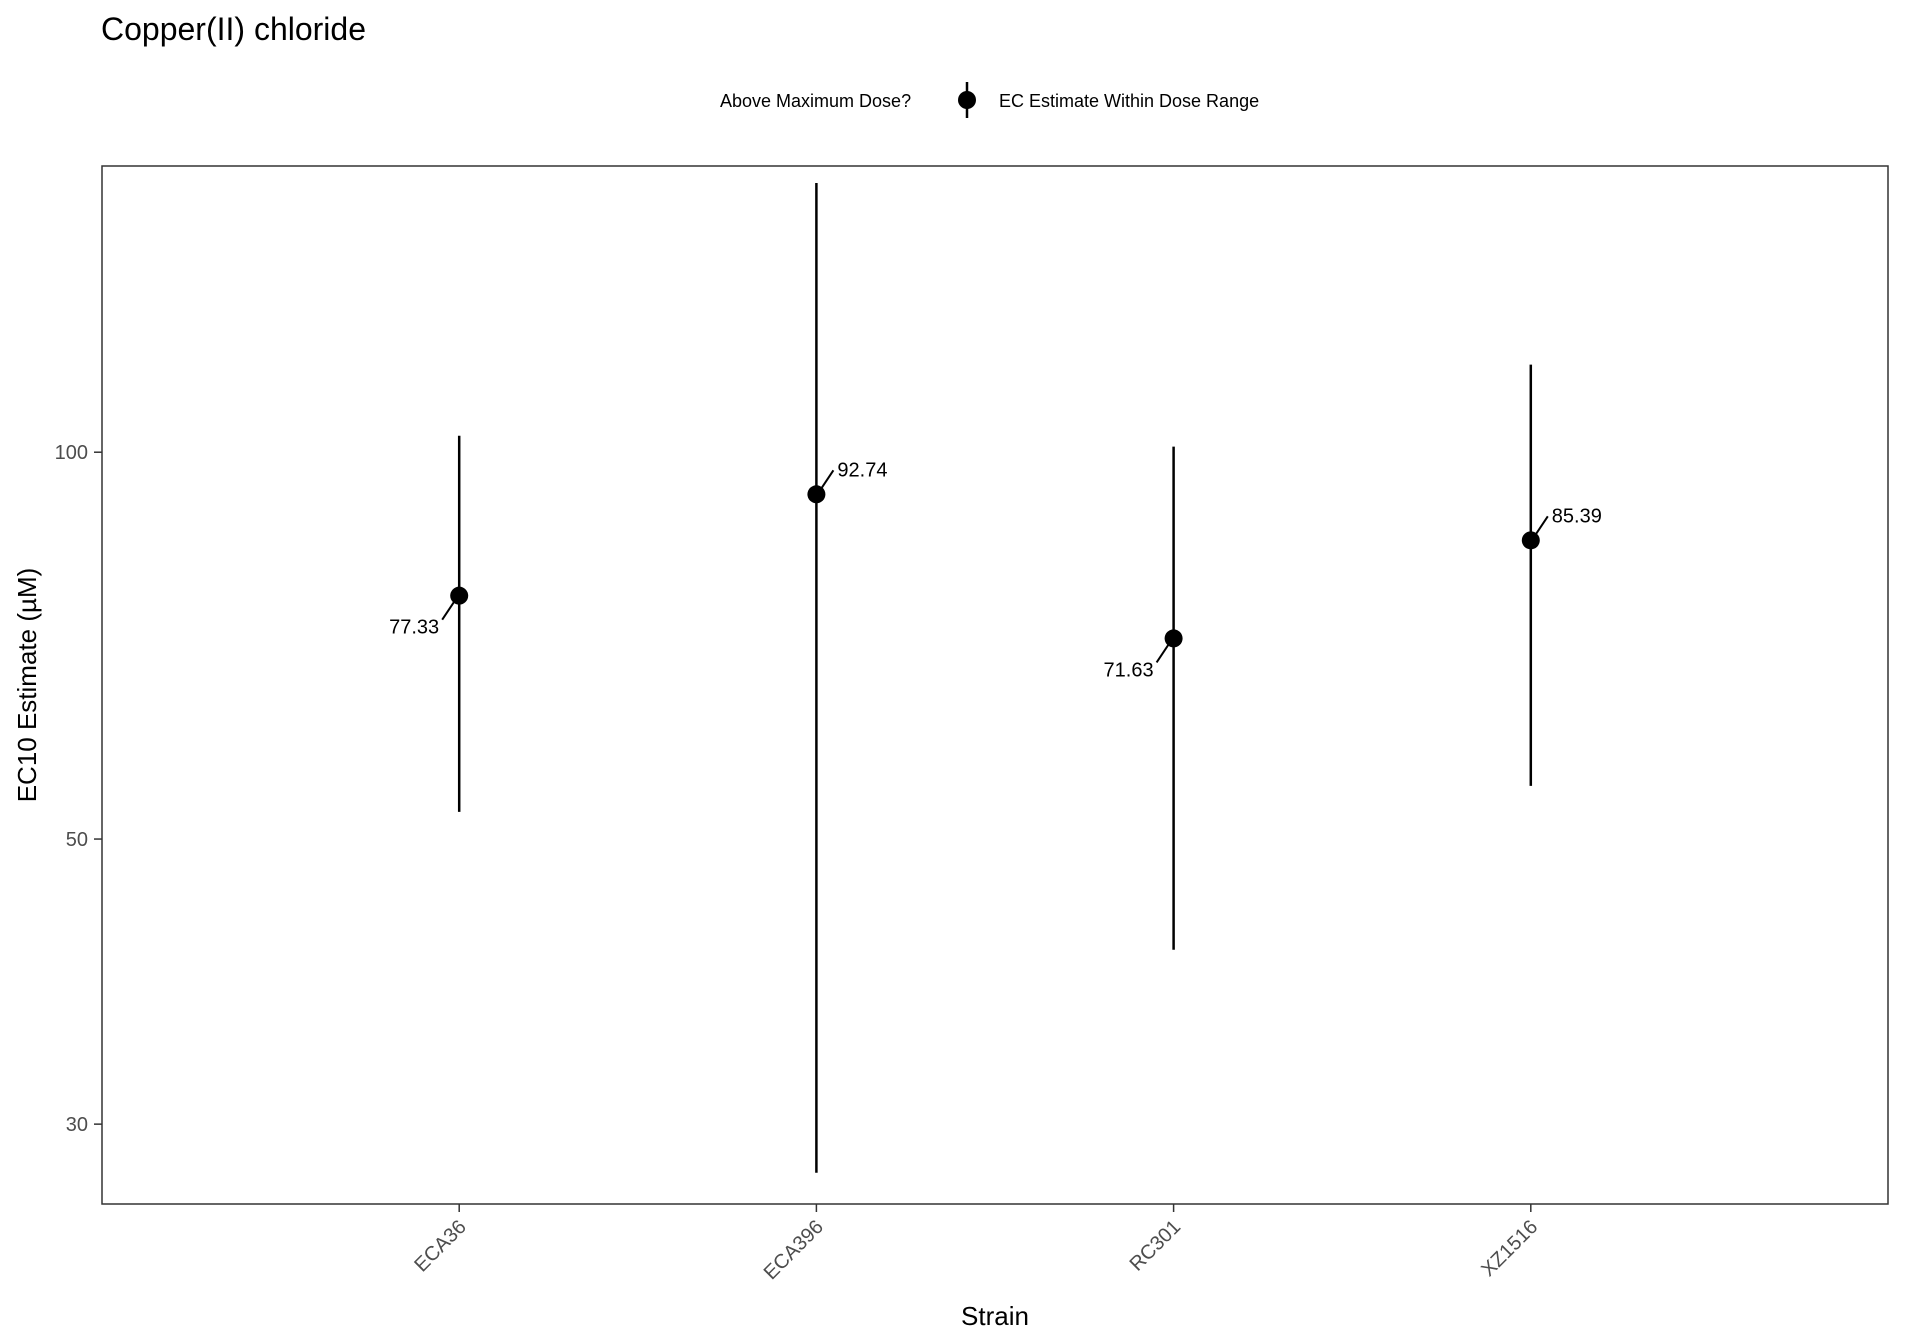  I want to click on y-tick-label: 50, so click(77, 840).